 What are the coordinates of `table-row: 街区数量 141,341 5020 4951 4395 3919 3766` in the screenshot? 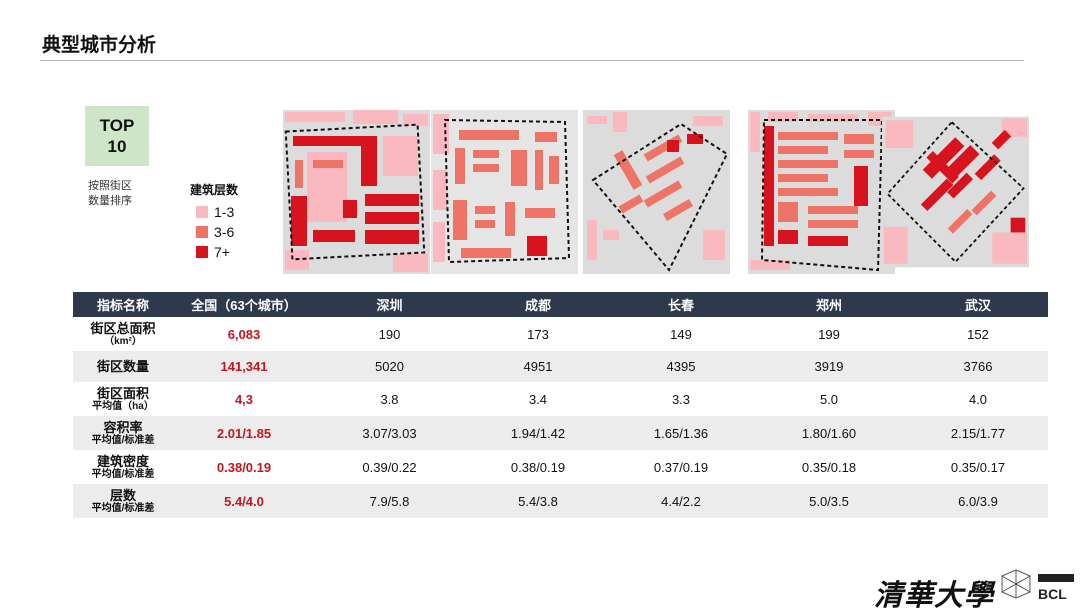 It's located at (560, 366).